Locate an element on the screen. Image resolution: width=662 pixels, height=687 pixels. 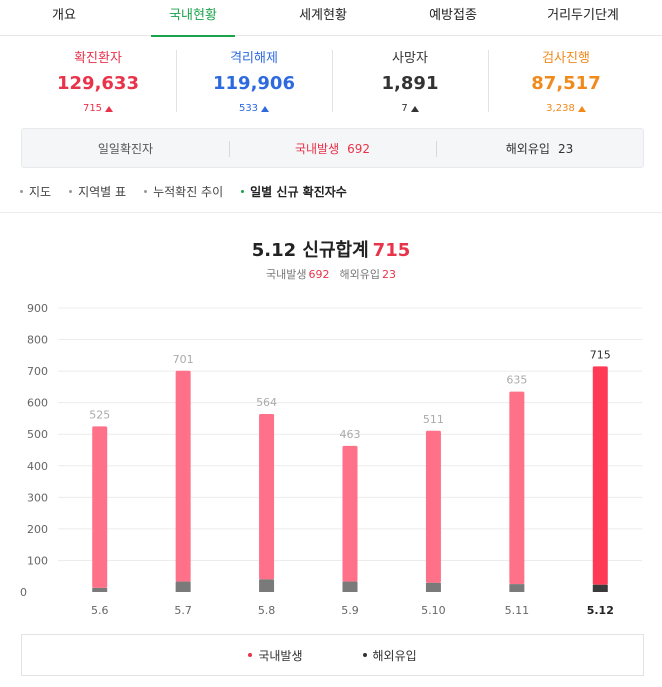
subnav-map: 지도 is located at coordinates (35, 191).